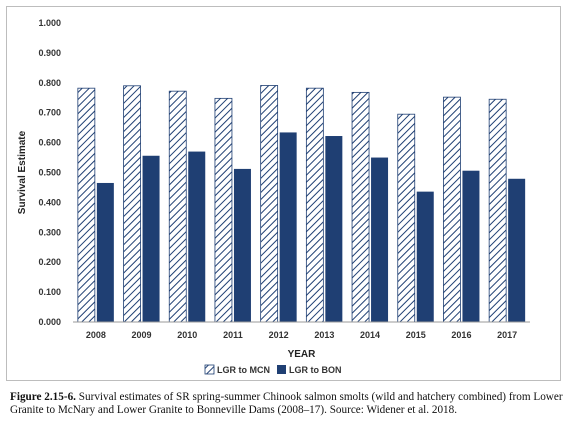 The height and width of the screenshot is (423, 570). What do you see at coordinates (416, 335) in the screenshot?
I see `x-tick-label: 2015` at bounding box center [416, 335].